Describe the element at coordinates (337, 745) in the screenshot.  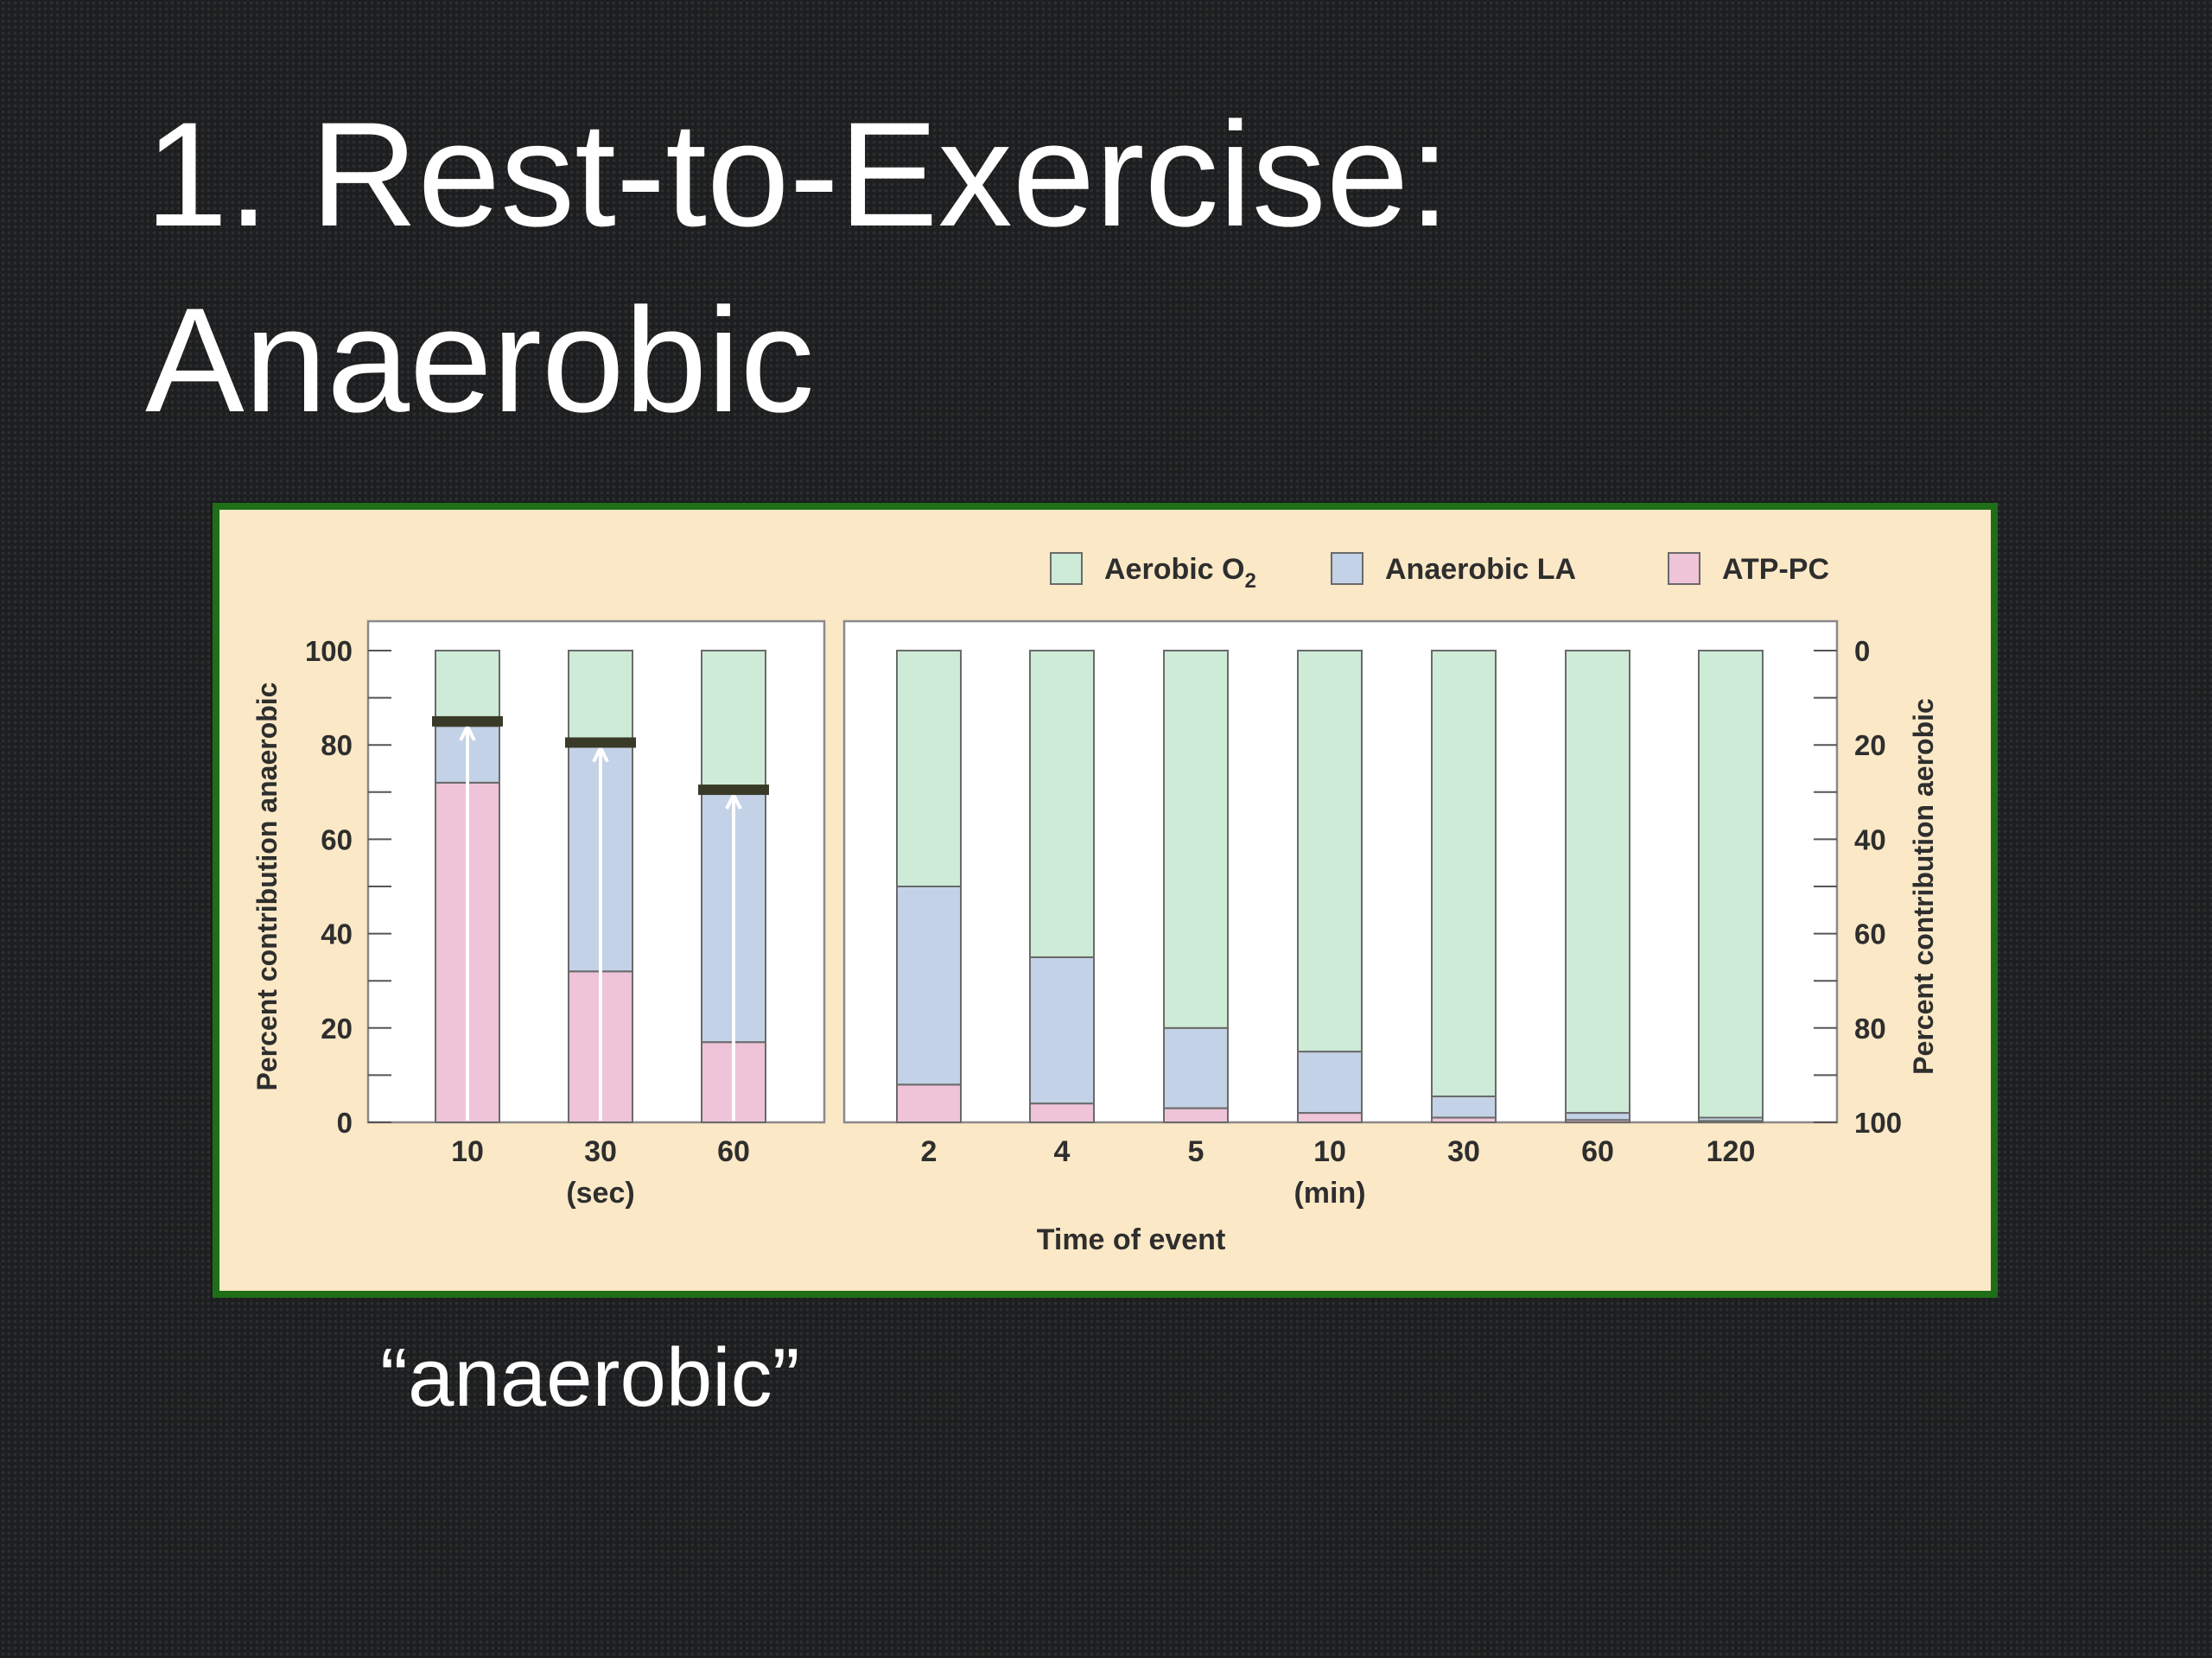
I see `left-tick-label: 80` at that location.